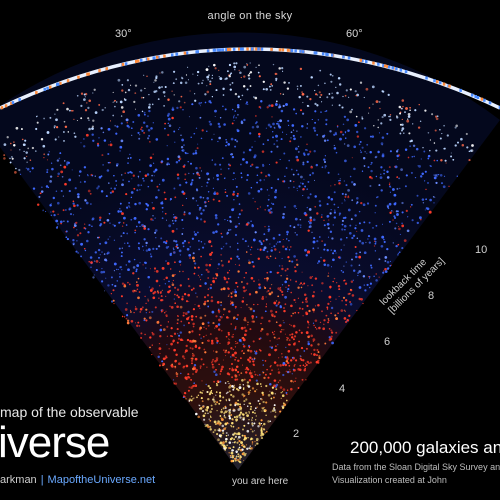 The image size is (500, 500). What do you see at coordinates (431, 296) in the screenshot?
I see `lookback-tick-8: 8` at bounding box center [431, 296].